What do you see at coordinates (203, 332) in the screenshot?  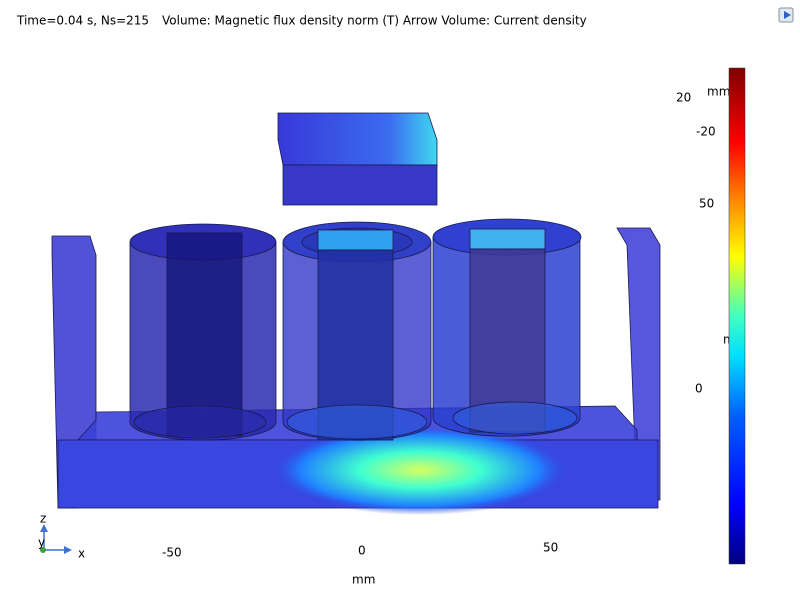 I see `coil-left` at bounding box center [203, 332].